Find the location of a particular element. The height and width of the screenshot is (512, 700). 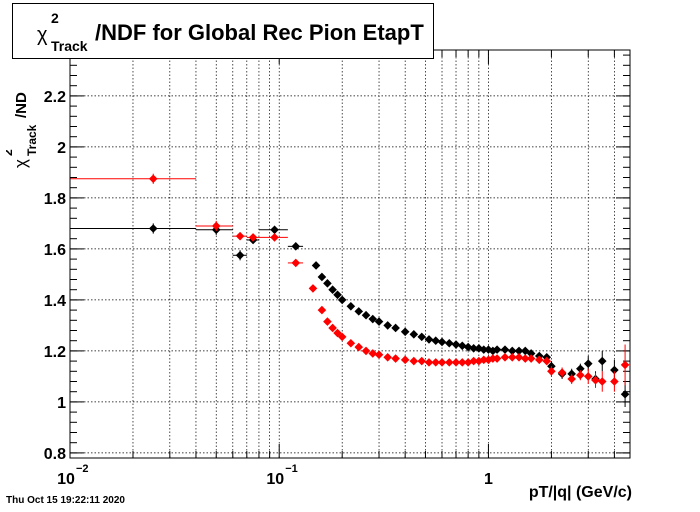

y-tick-label: 1 is located at coordinates (61, 403).